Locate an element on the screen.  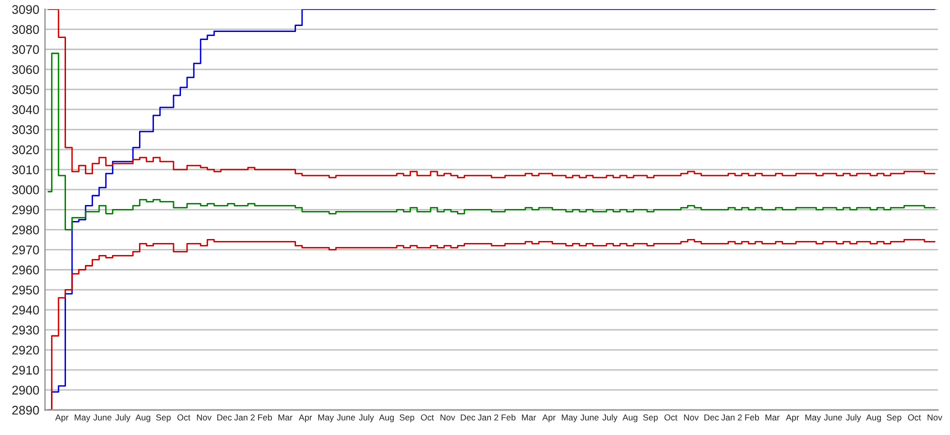
y-tick-label: 2910 is located at coordinates (25, 370).